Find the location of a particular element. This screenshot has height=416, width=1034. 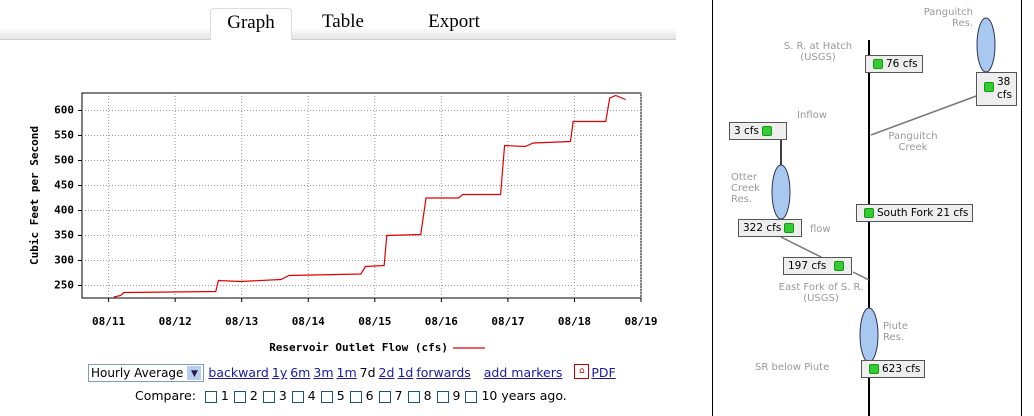

link: 1y is located at coordinates (279, 372).